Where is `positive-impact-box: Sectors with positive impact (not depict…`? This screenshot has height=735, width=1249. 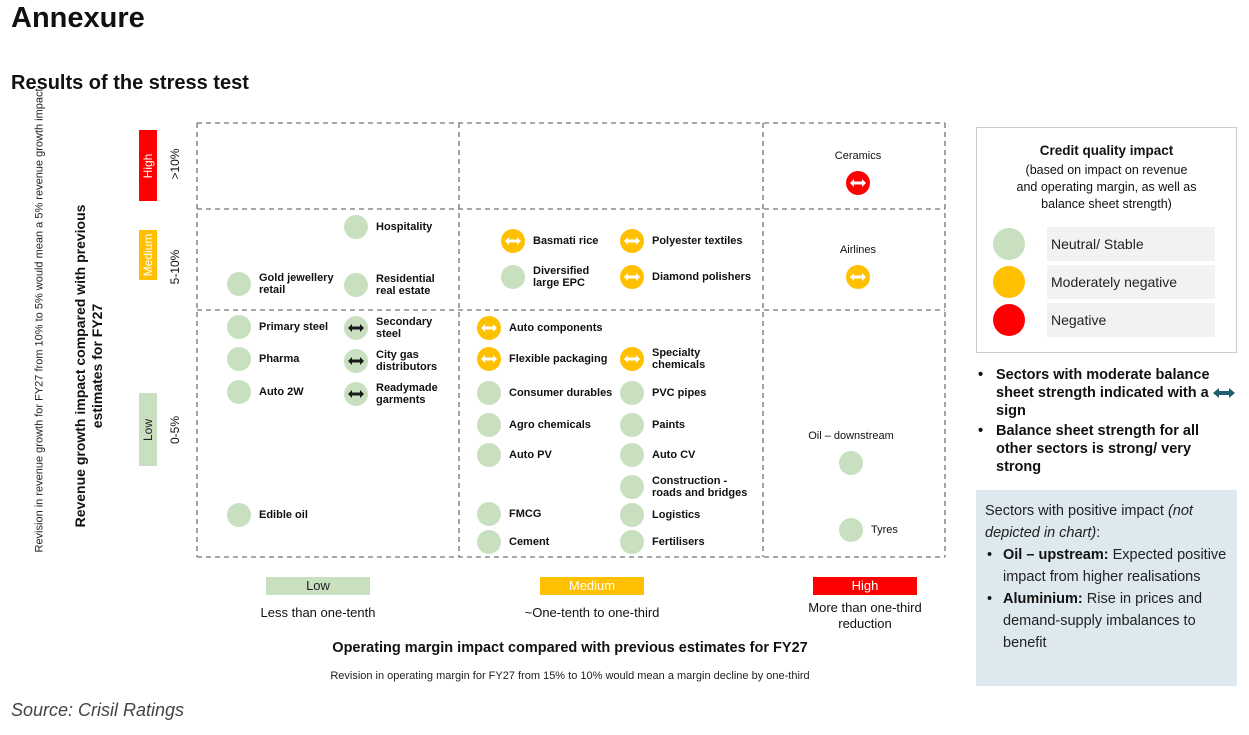 positive-impact-box: Sectors with positive impact (not depict… is located at coordinates (1106, 588).